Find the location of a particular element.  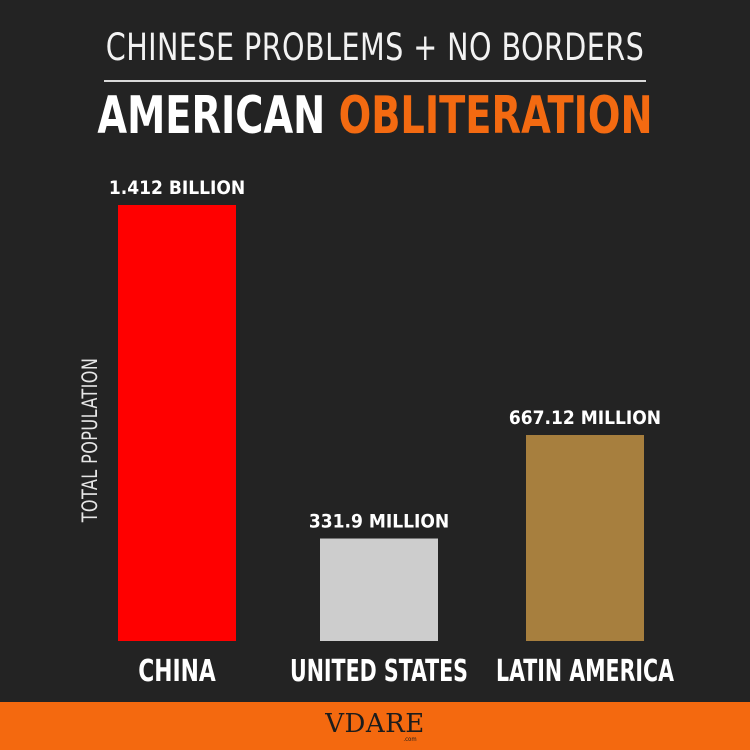

bar-united-states is located at coordinates (379, 589).